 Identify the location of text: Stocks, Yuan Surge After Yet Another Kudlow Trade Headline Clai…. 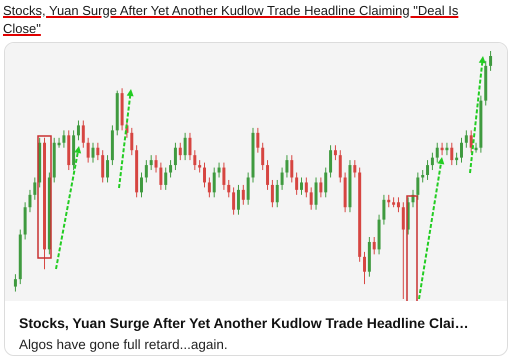
(244, 323).